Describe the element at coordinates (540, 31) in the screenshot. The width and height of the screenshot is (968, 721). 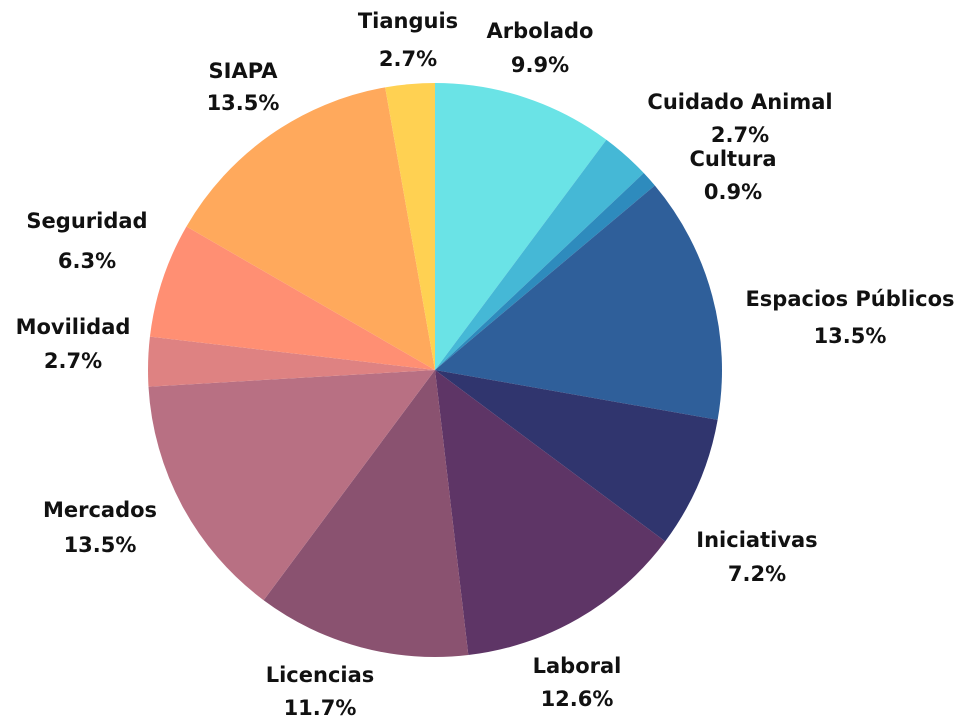
I see `slice-label: Arbolado` at that location.